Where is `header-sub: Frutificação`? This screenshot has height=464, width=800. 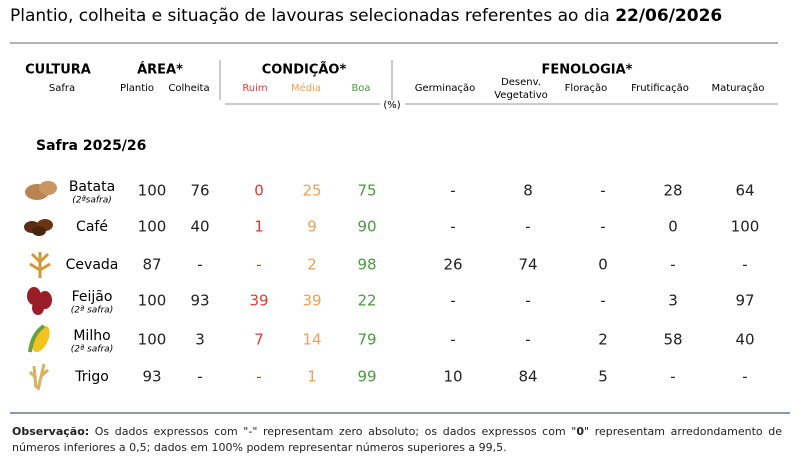 header-sub: Frutificação is located at coordinates (660, 88).